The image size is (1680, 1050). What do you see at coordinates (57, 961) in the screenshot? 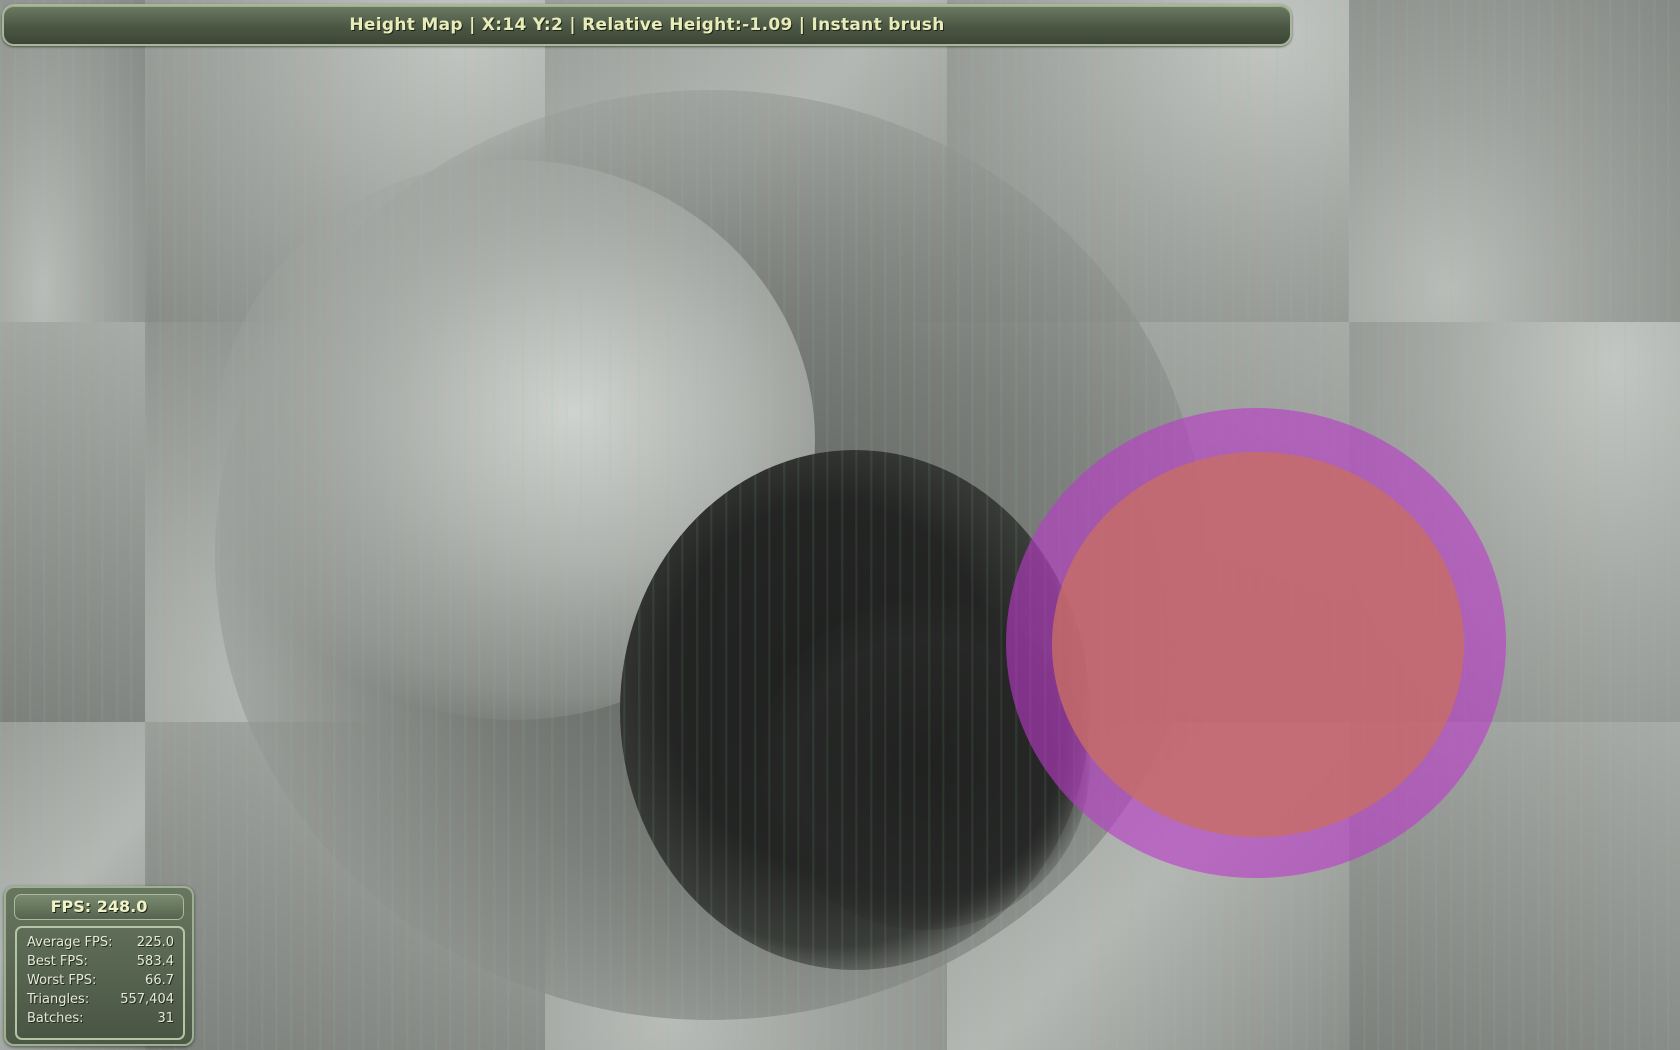
I see `stat-label: Best FPS:` at bounding box center [57, 961].